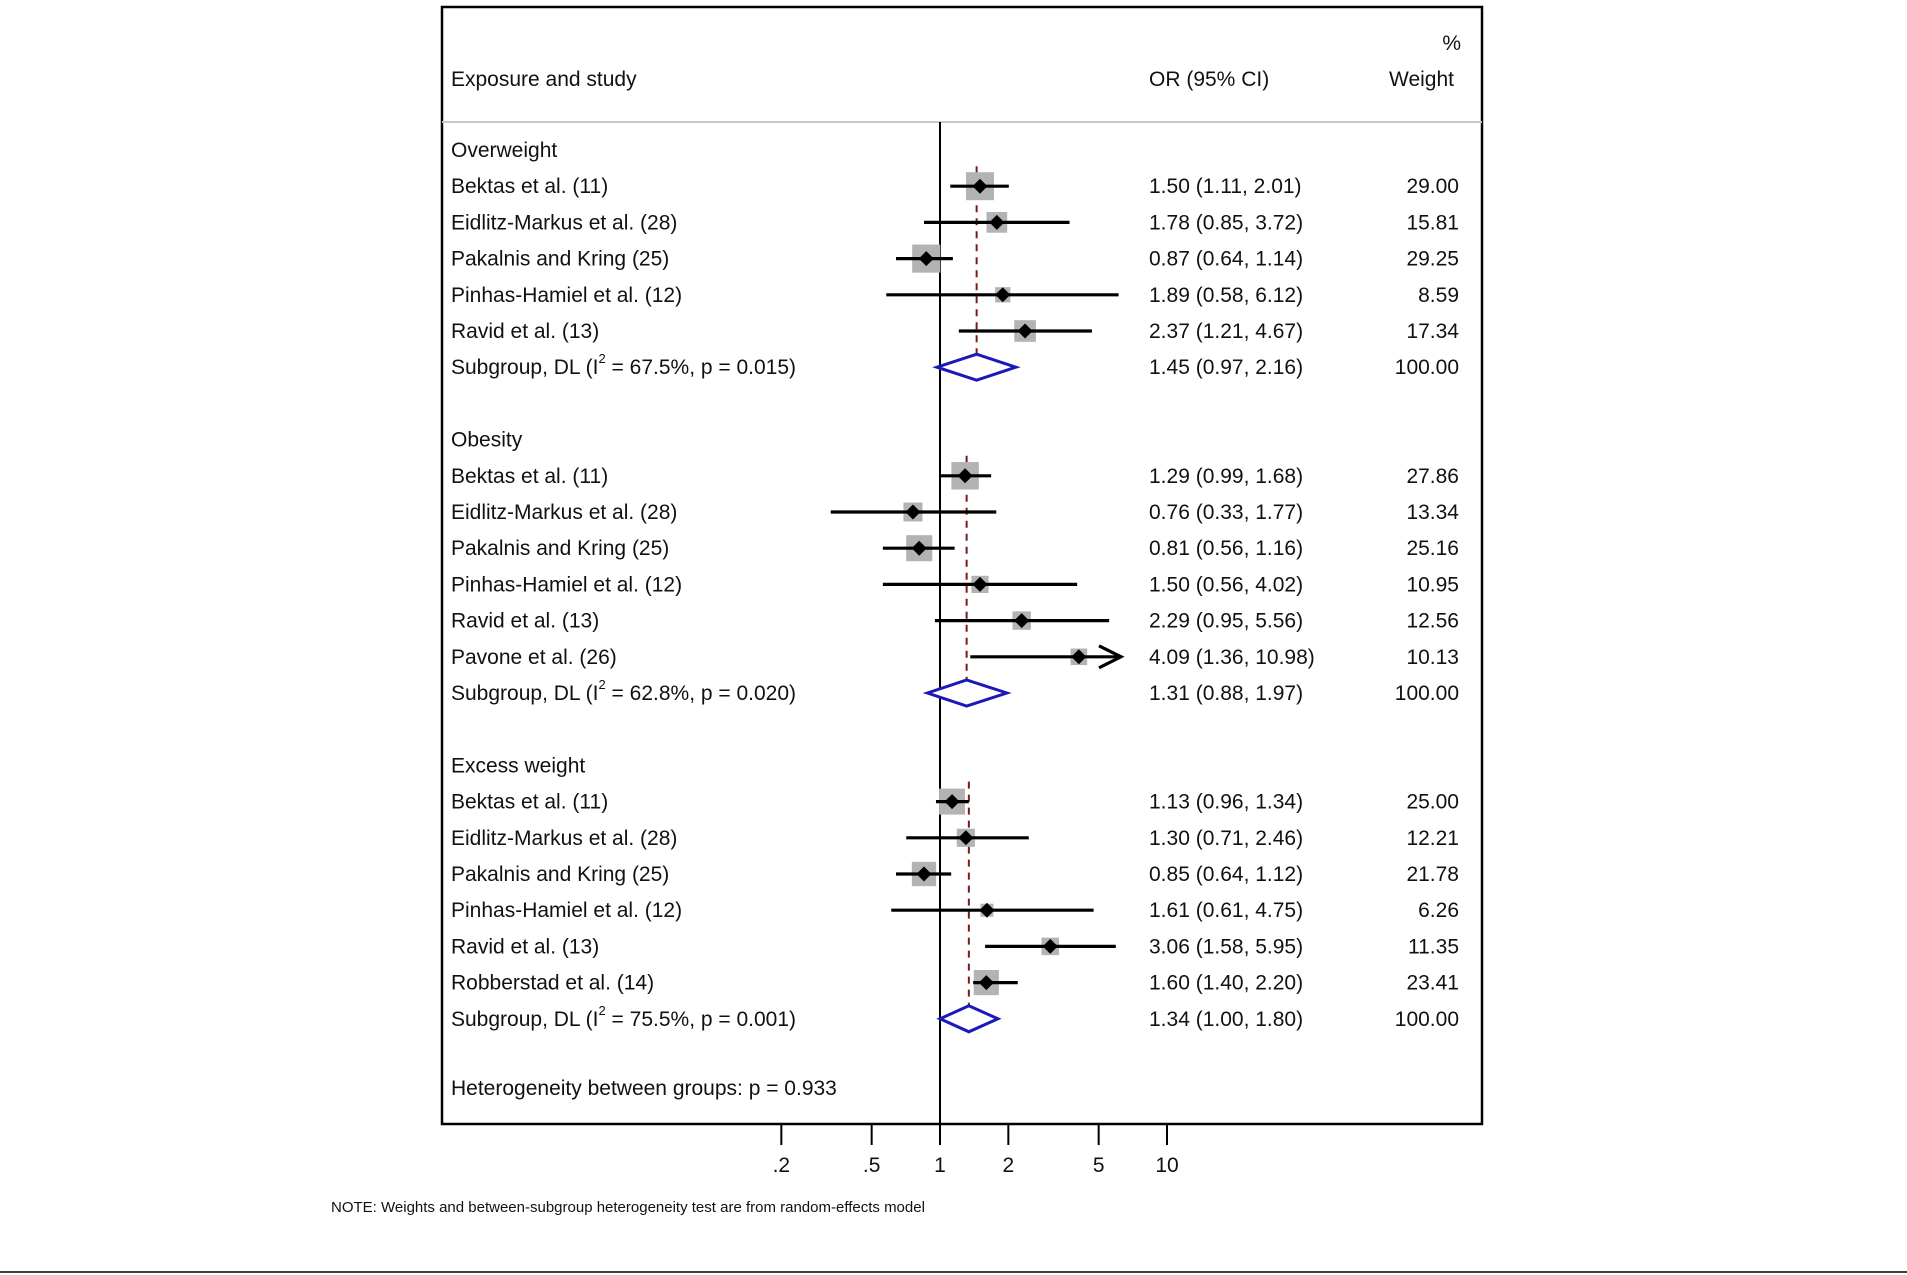 This screenshot has height=1275, width=1907. I want to click on subgroup-ci-text: 1.31 (0.88, 1.97), so click(1226, 693).